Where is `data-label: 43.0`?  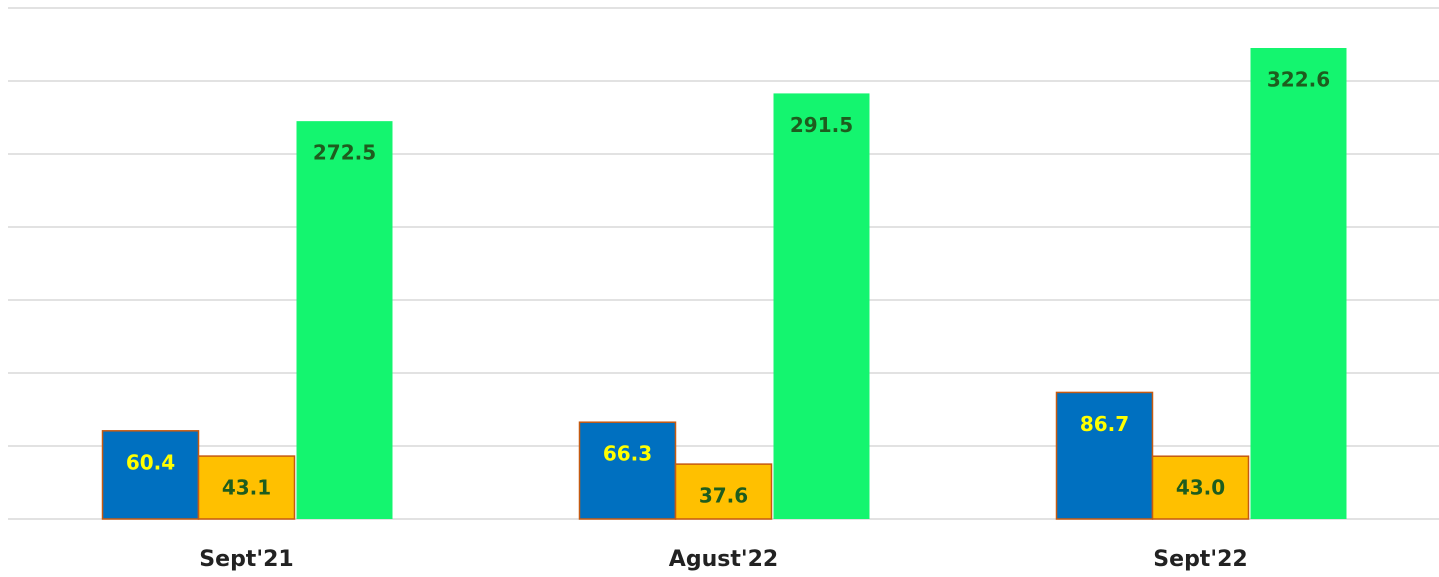
data-label: 43.0 is located at coordinates (1200, 488).